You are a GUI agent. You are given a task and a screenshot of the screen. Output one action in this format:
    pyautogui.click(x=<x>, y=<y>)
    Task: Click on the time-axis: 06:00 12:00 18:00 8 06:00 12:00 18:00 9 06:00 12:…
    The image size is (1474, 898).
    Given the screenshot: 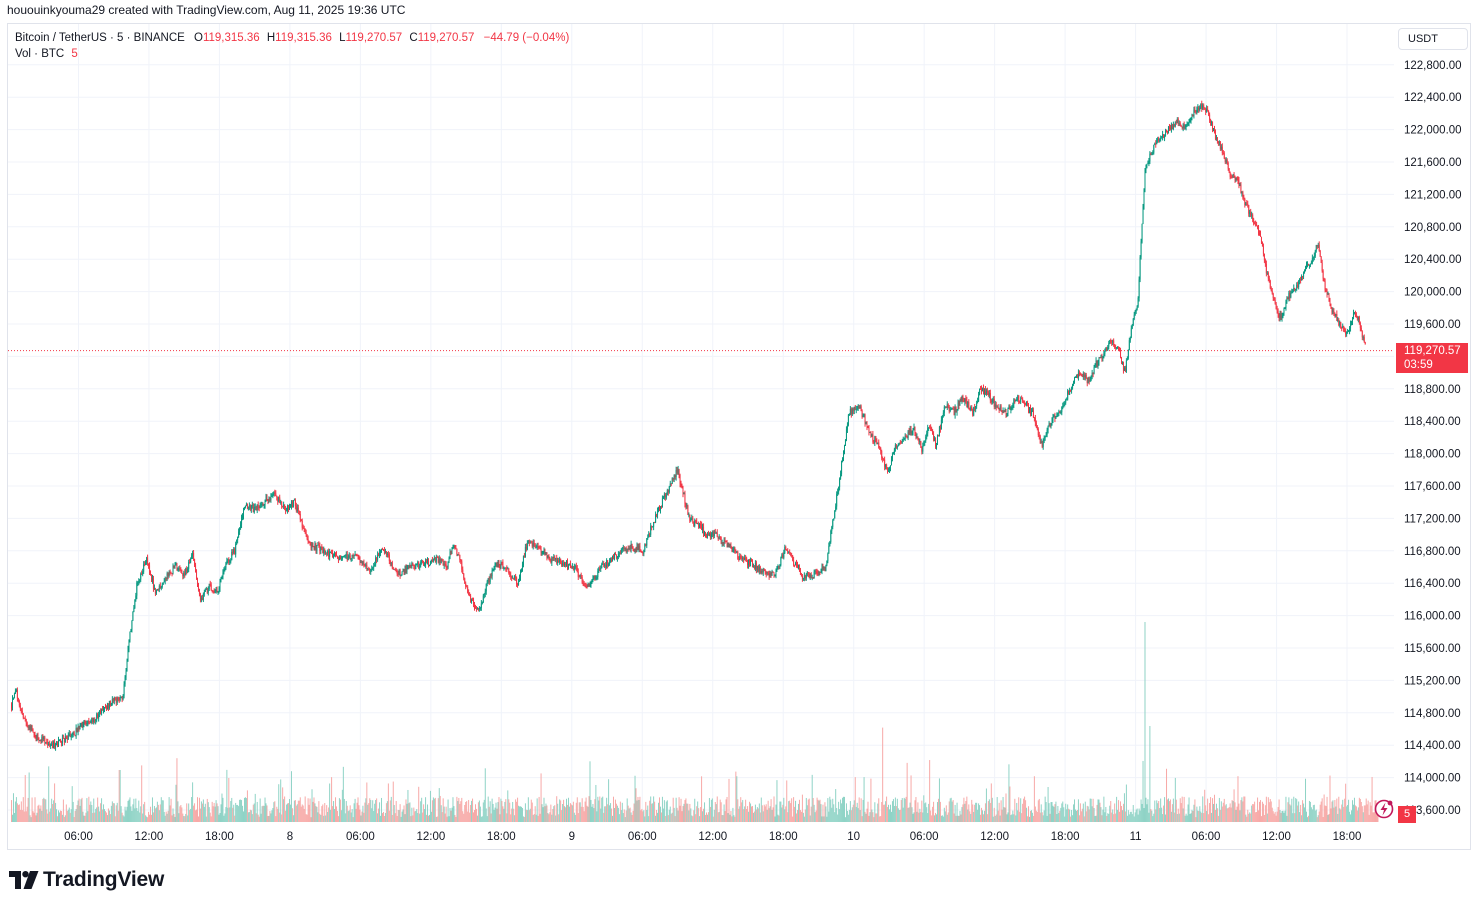 What is the action you would take?
    pyautogui.click(x=712, y=837)
    